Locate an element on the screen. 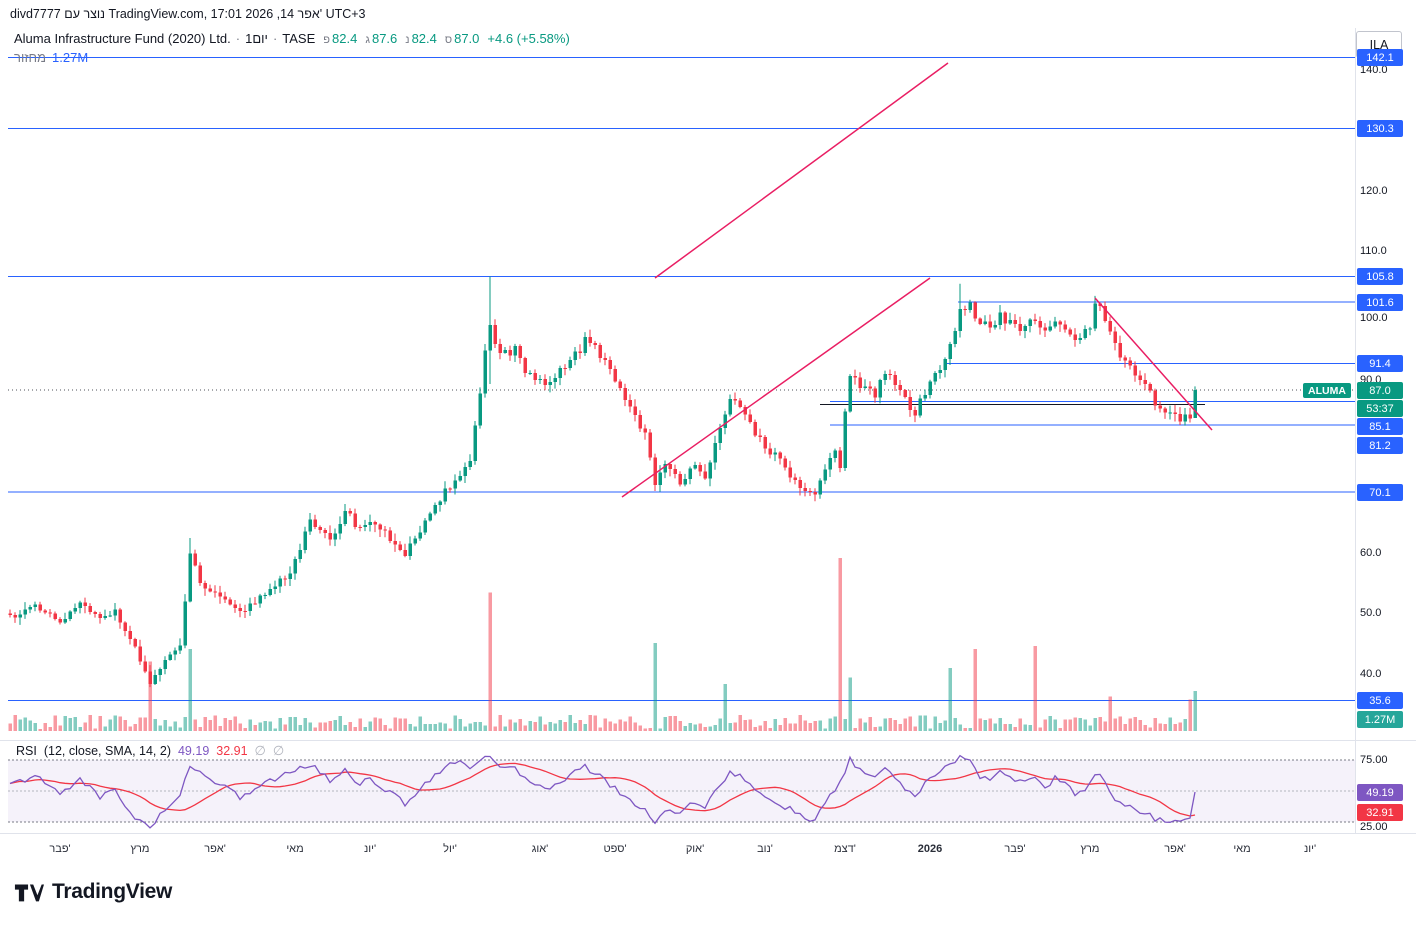 The height and width of the screenshot is (925, 1416). price-level-badge: 81.2 is located at coordinates (1380, 445).